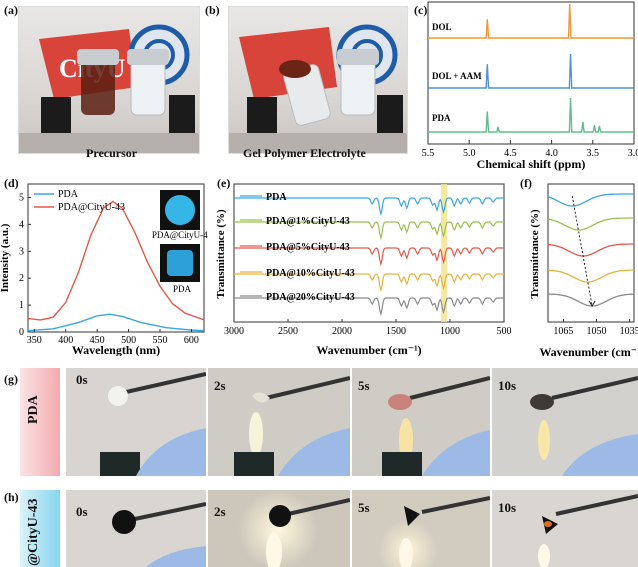 Image resolution: width=638 pixels, height=567 pixels. I want to click on series-label: PDA@10%CityU-43, so click(310, 273).